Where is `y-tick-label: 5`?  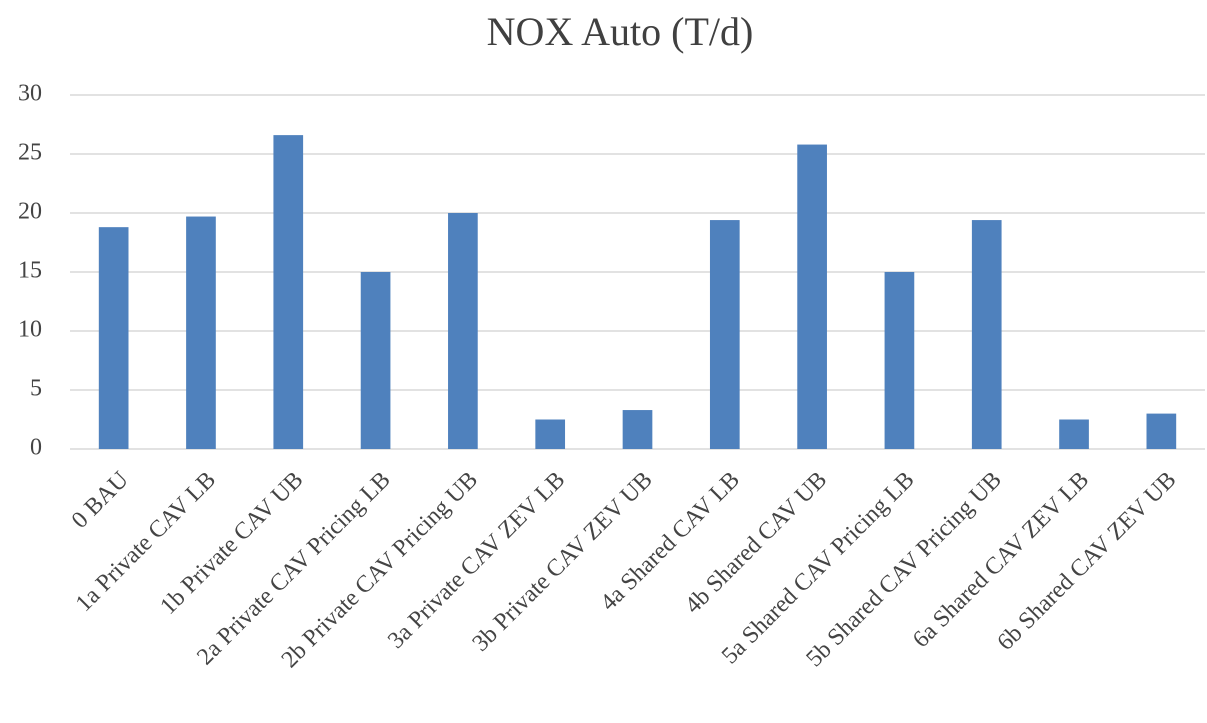
y-tick-label: 5 is located at coordinates (36, 389).